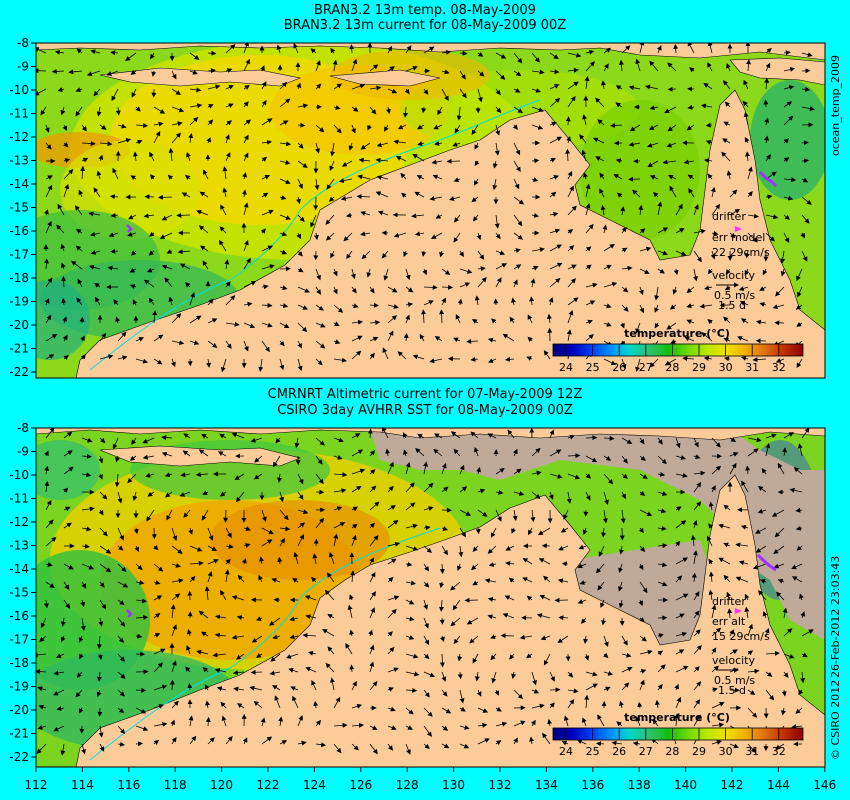  Describe the element at coordinates (23, 428) in the screenshot. I see `lat-tick-label: -8` at that location.